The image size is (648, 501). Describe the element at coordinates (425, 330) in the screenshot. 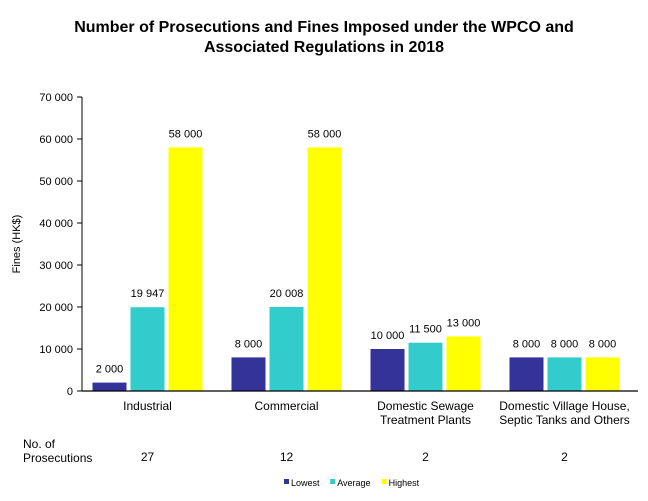

I see `data-label: 11 500` at that location.